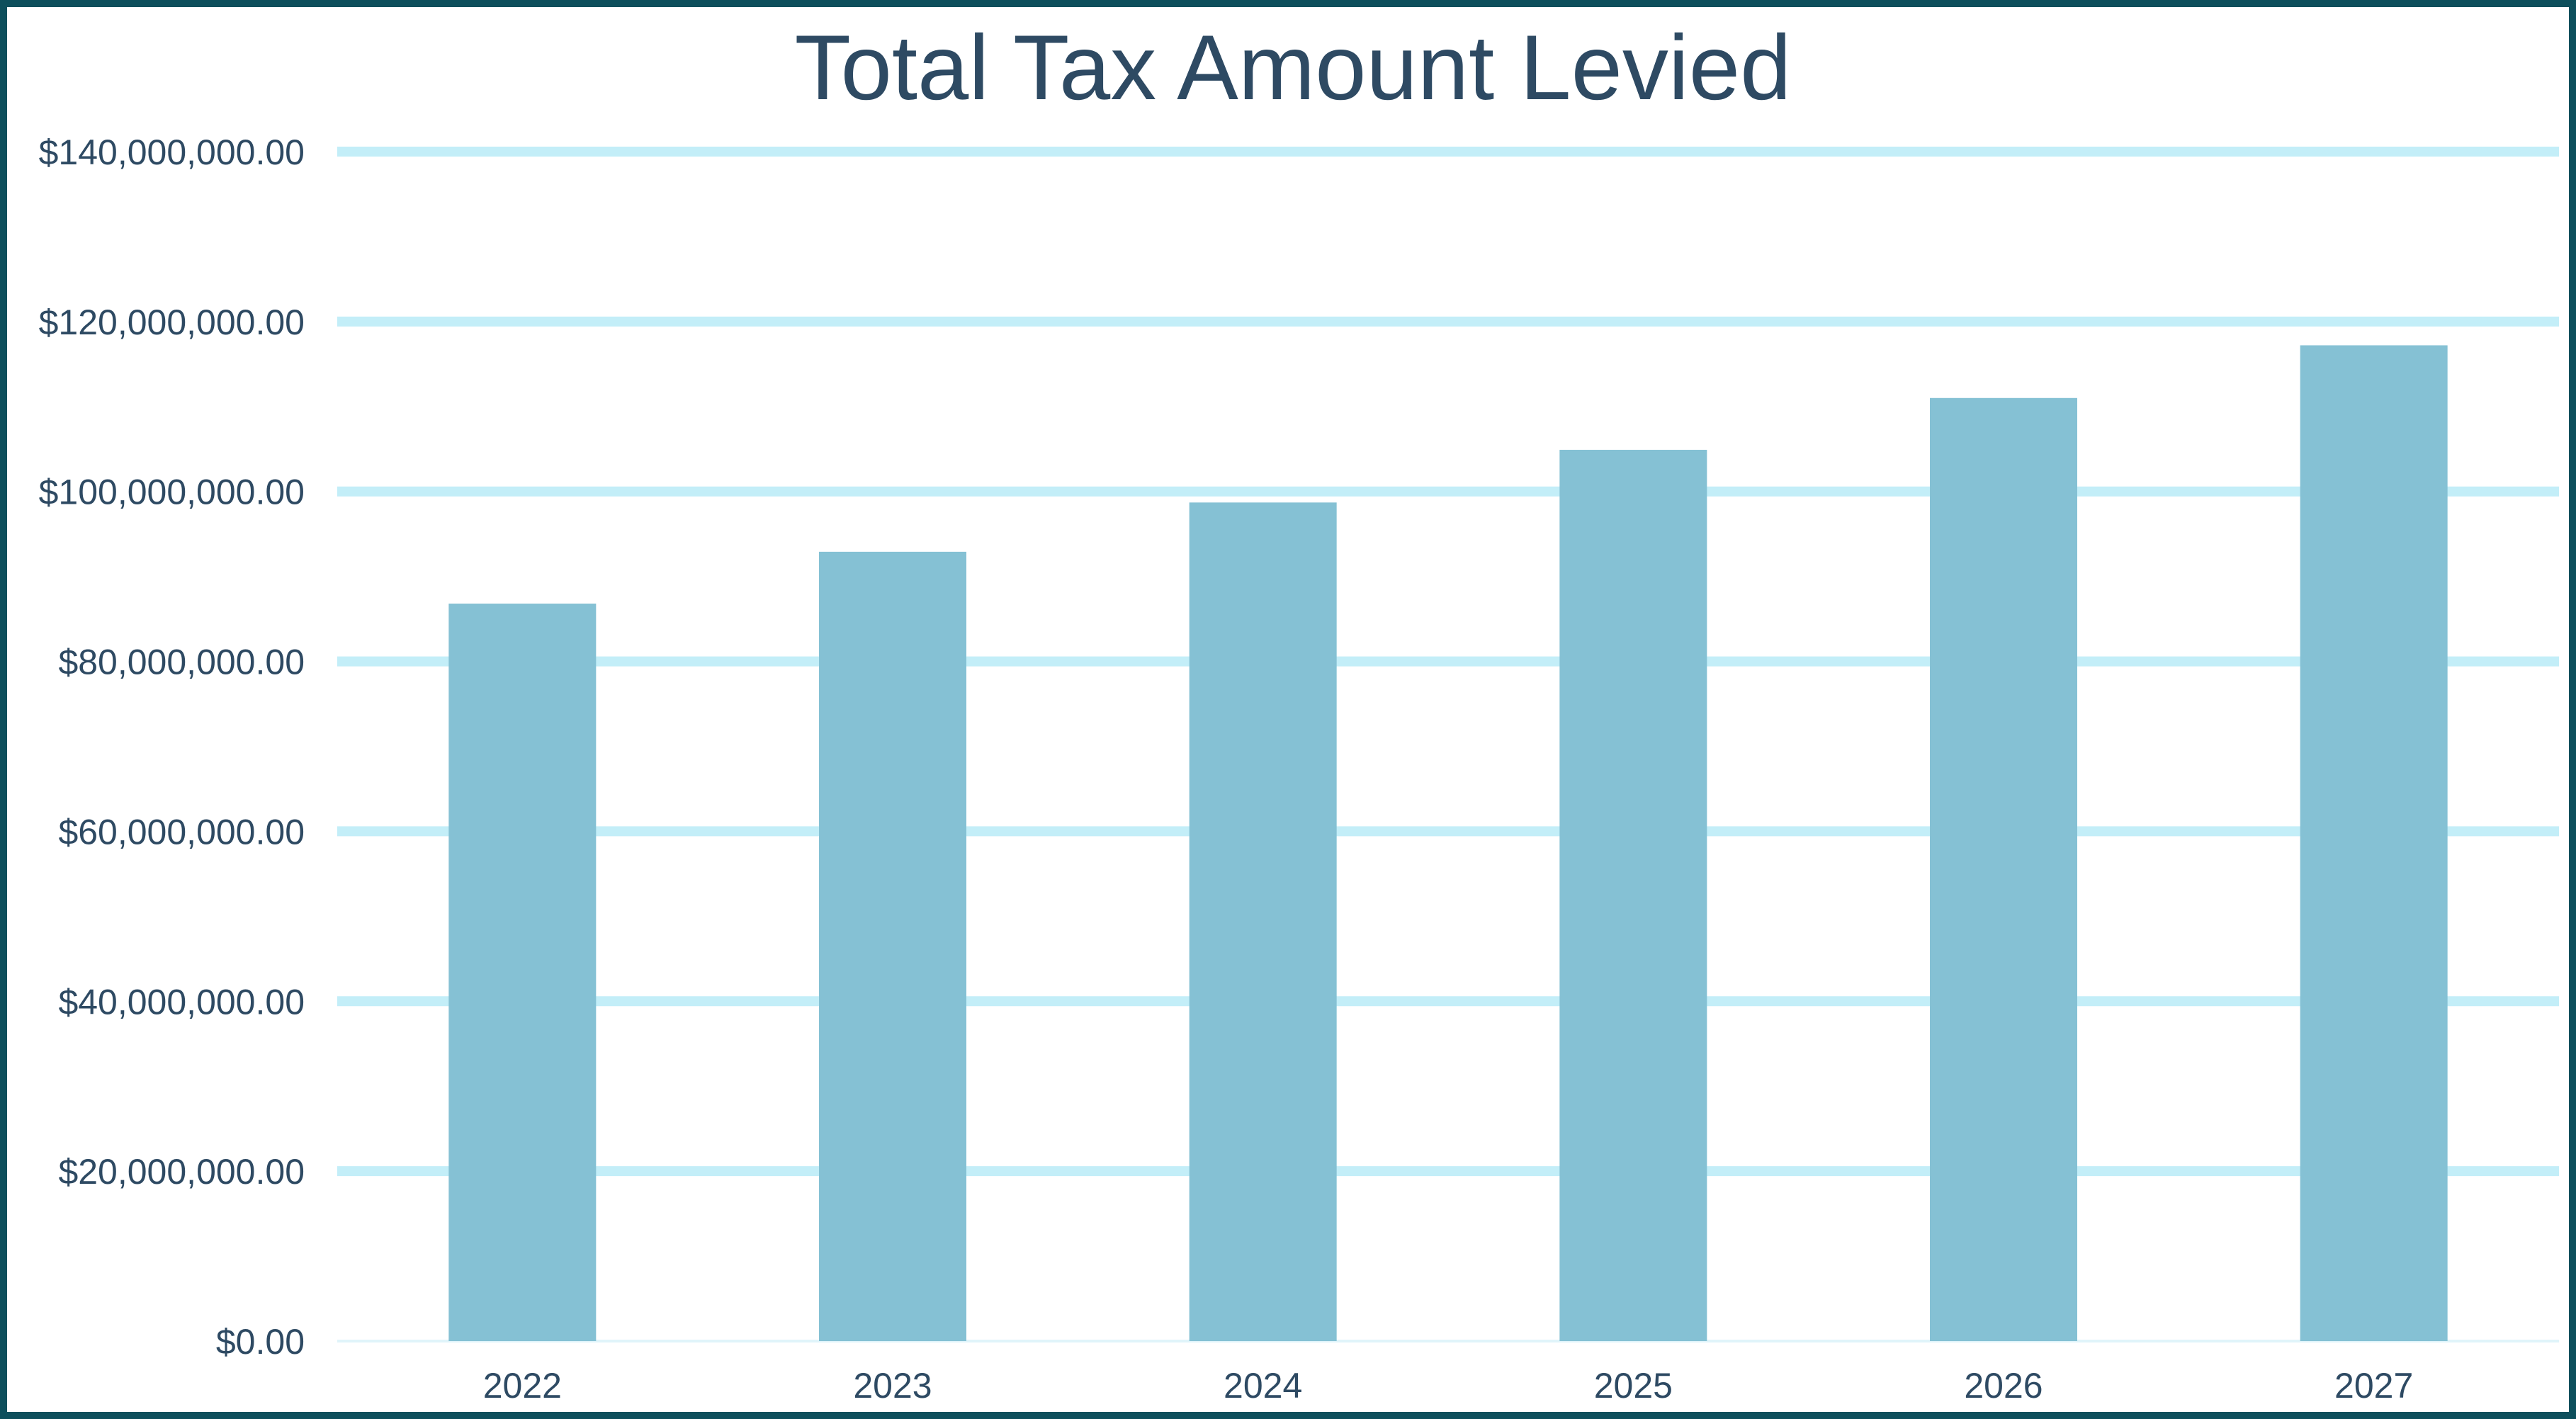 Image resolution: width=2576 pixels, height=1419 pixels. Describe the element at coordinates (1263, 1386) in the screenshot. I see `x-tick-label: 2024` at that location.